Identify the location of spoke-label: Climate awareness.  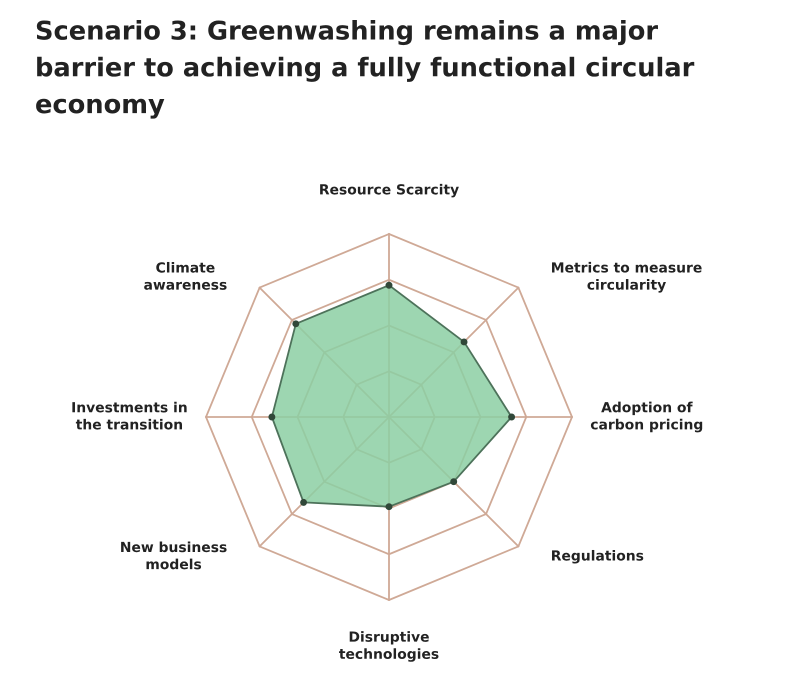
(185, 276).